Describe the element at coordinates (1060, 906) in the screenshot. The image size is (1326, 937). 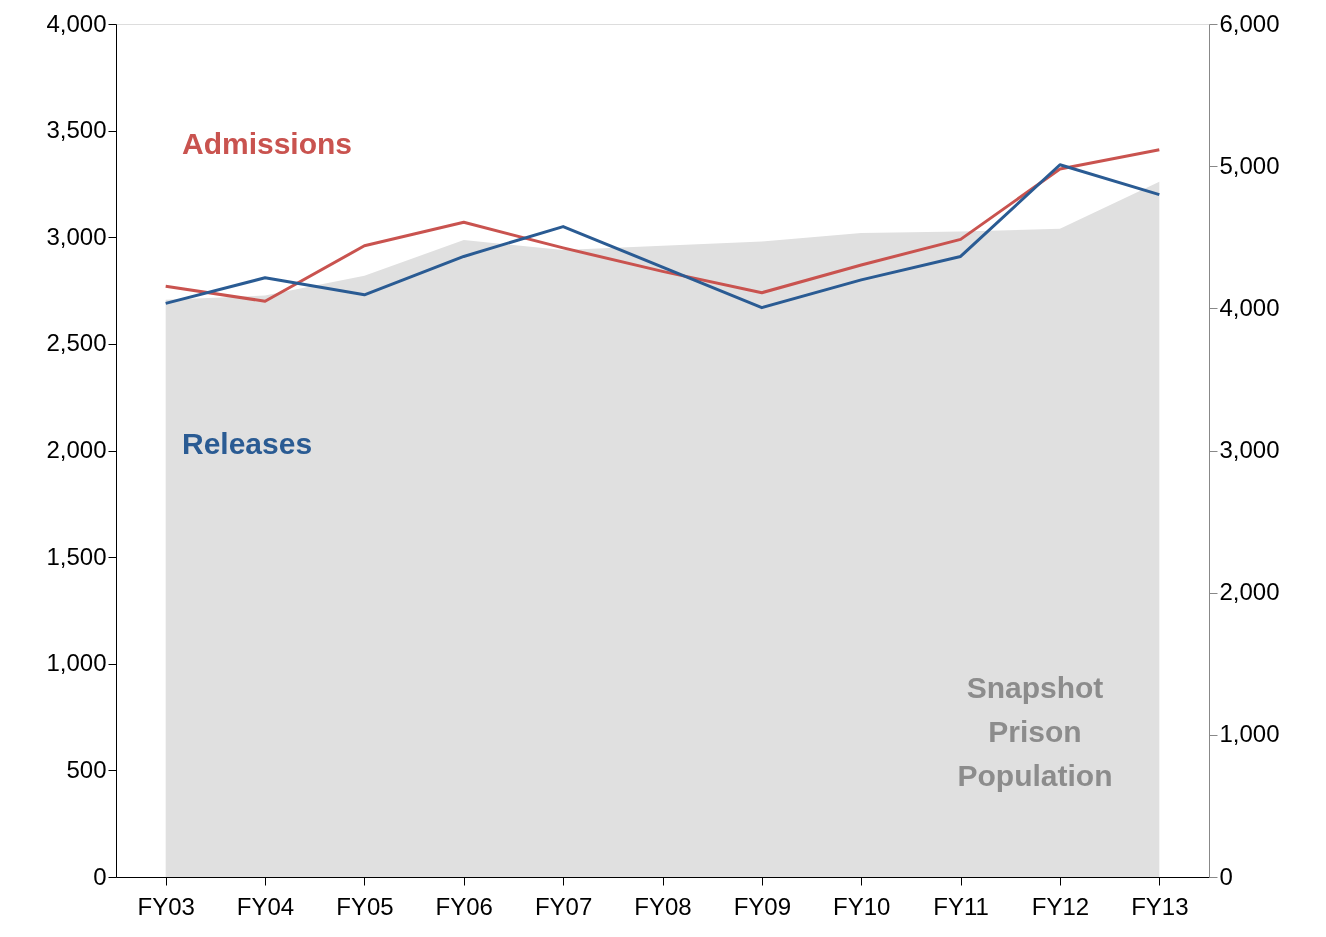
I see `x-tick-label: FY12` at that location.